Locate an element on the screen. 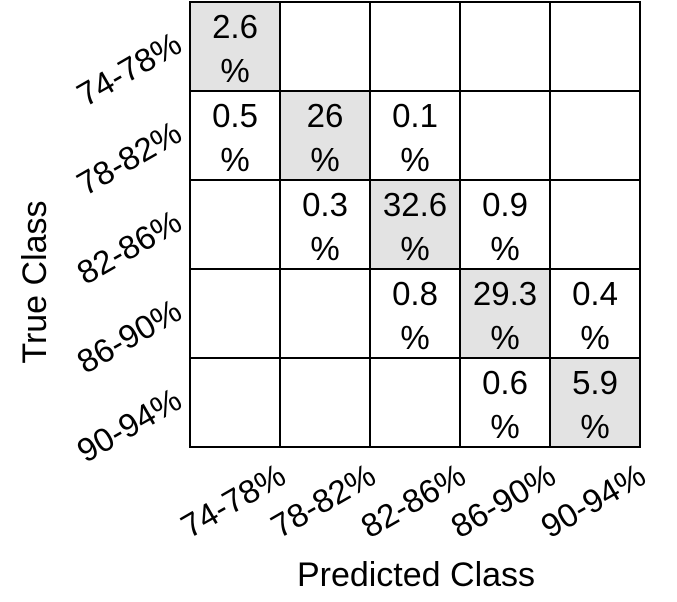 Image resolution: width=677 pixels, height=602 pixels. cell-value-4-3: 0.6% is located at coordinates (505, 404).